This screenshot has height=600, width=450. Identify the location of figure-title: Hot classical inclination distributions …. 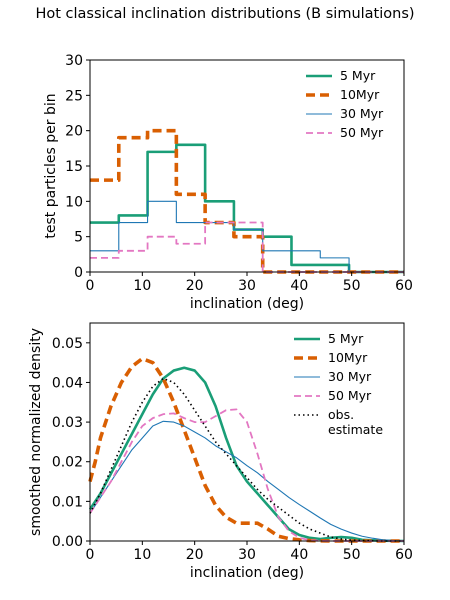
(225, 14).